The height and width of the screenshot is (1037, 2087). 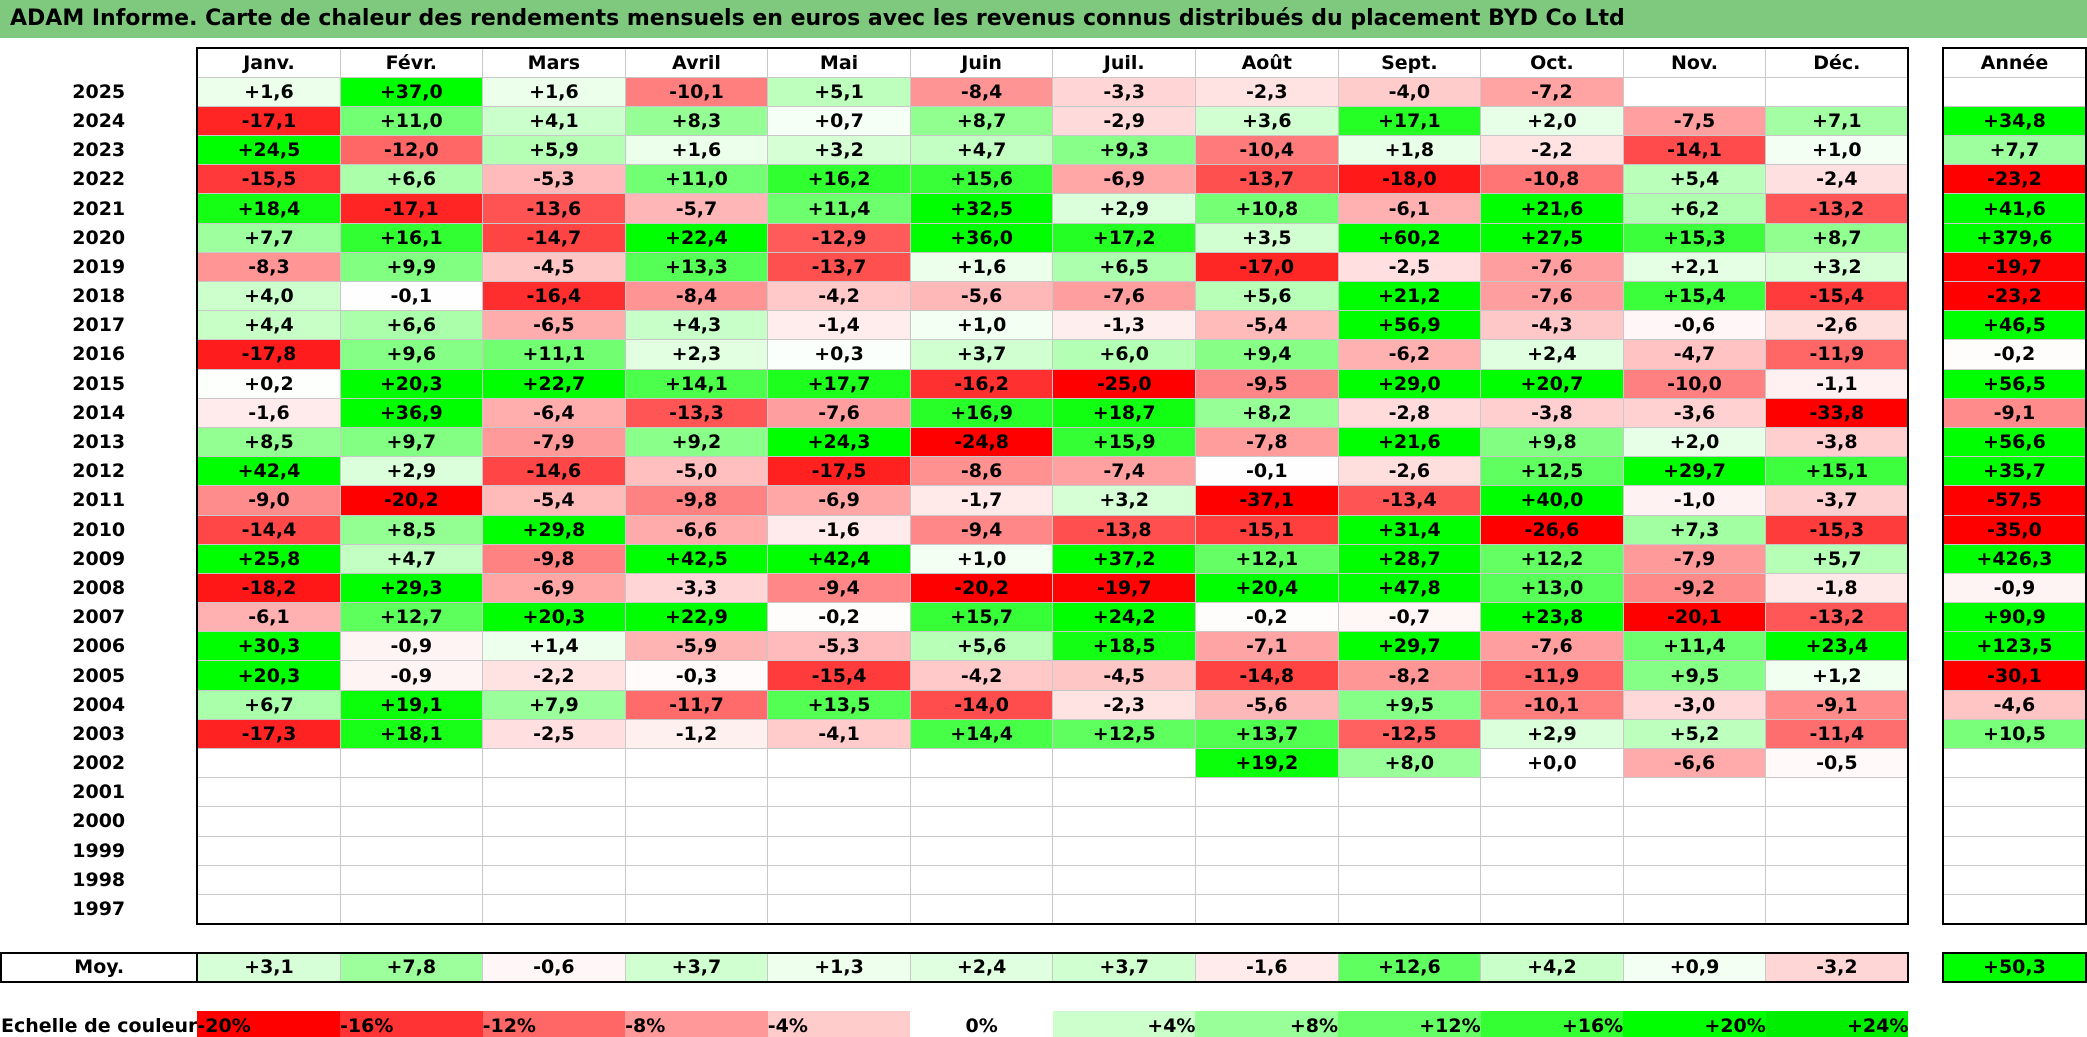 I want to click on heatmap-cell: -10,1, so click(x=1552, y=704).